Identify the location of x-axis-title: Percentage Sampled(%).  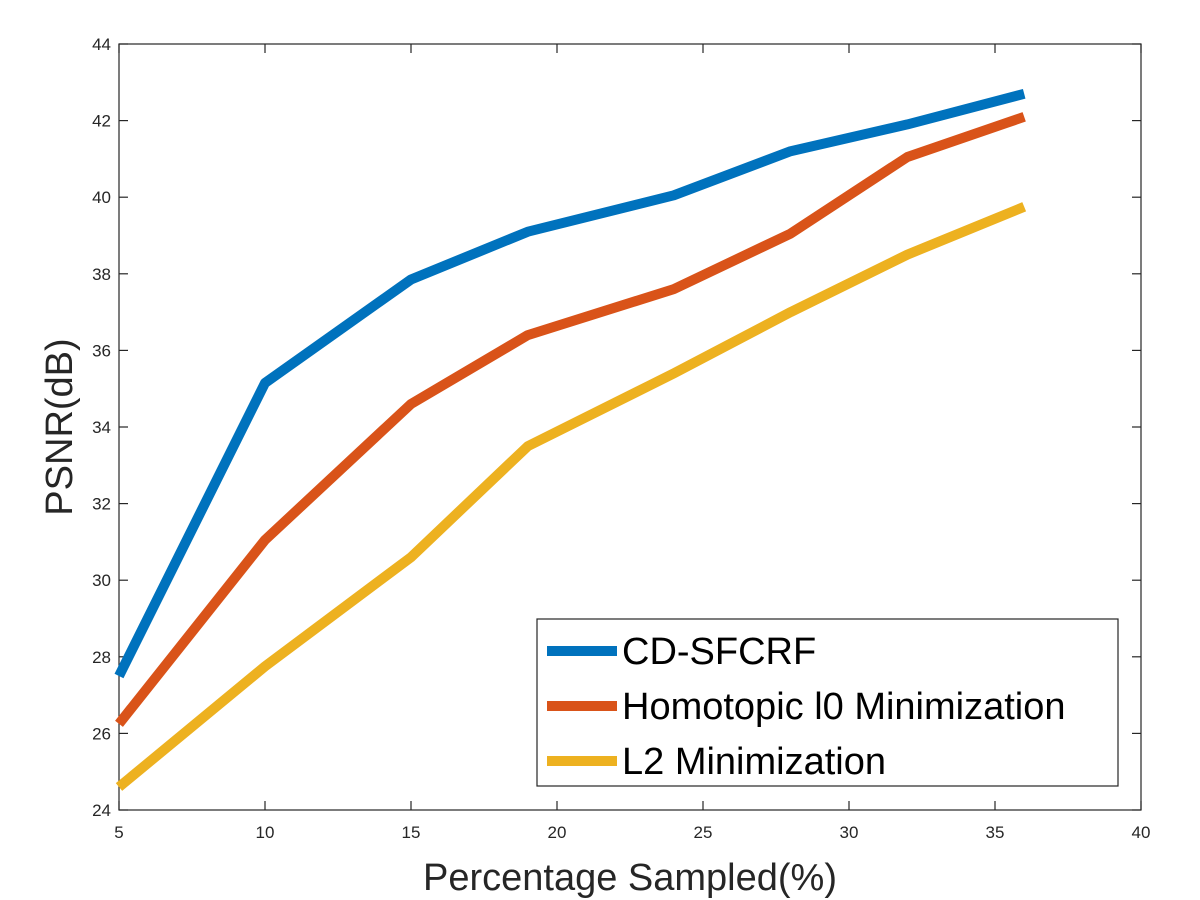
(630, 878).